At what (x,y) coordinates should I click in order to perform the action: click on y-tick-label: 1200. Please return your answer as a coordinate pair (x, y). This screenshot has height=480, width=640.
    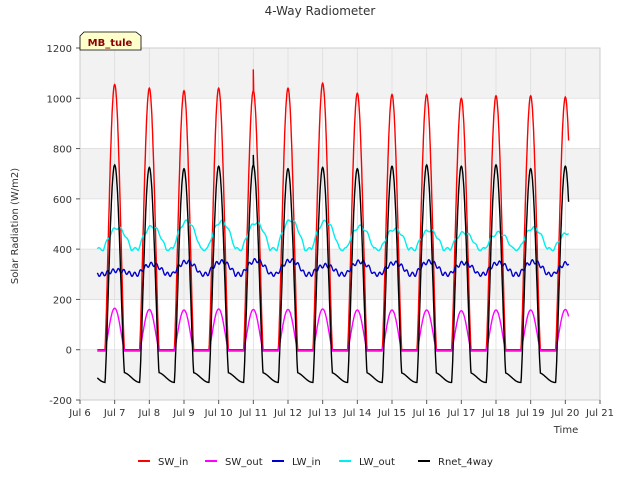
    Looking at the image, I should click on (59, 49).